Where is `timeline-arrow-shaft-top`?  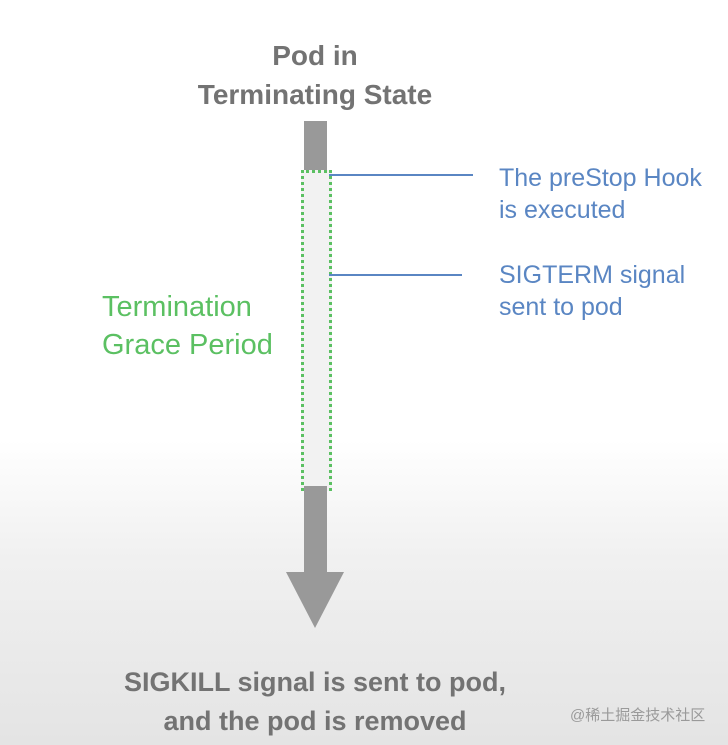
timeline-arrow-shaft-top is located at coordinates (315, 147).